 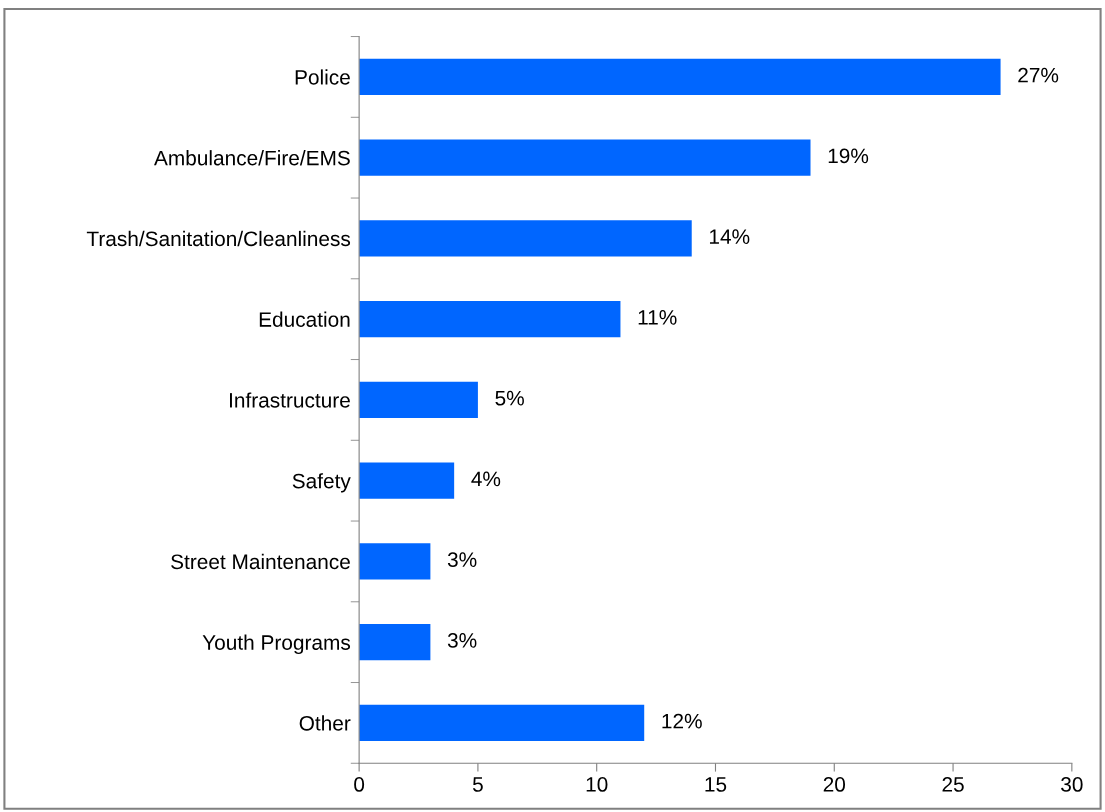 I want to click on x-tick-label: 20, so click(x=834, y=784).